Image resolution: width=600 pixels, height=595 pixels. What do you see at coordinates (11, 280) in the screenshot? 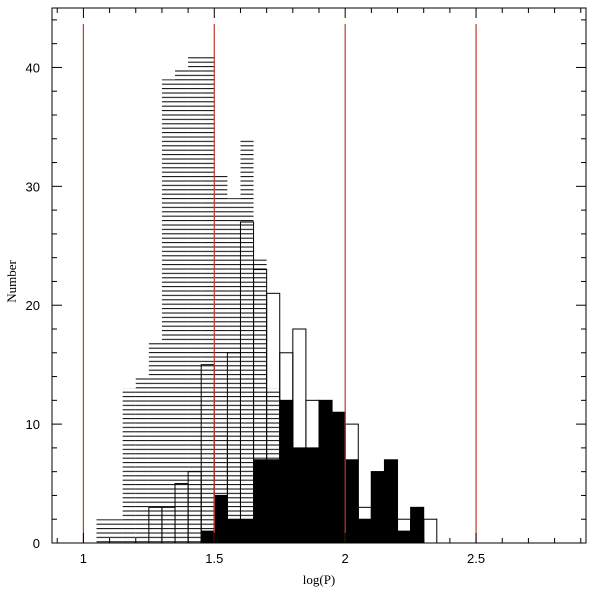
I see `y-axis-title: Number` at bounding box center [11, 280].